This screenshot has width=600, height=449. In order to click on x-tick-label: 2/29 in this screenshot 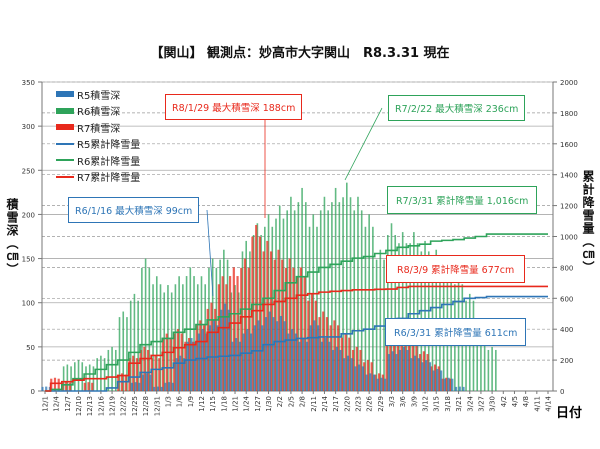, I will do `click(381, 404)`.